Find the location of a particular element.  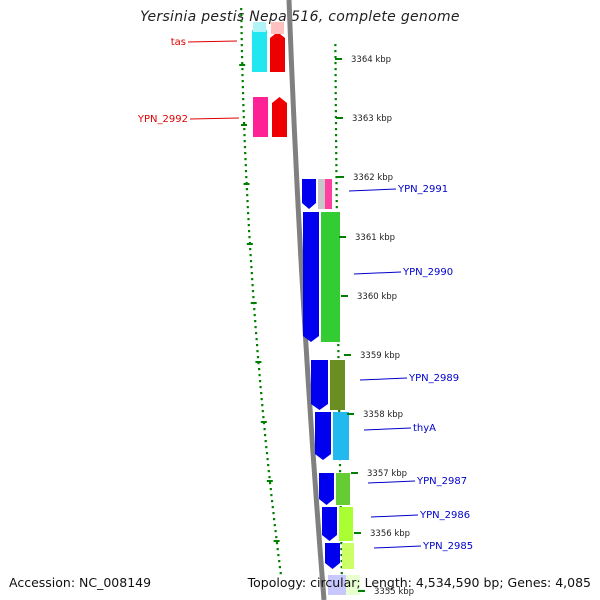

gene-label-YPN_2985: YPN_2985 is located at coordinates (447, 546).